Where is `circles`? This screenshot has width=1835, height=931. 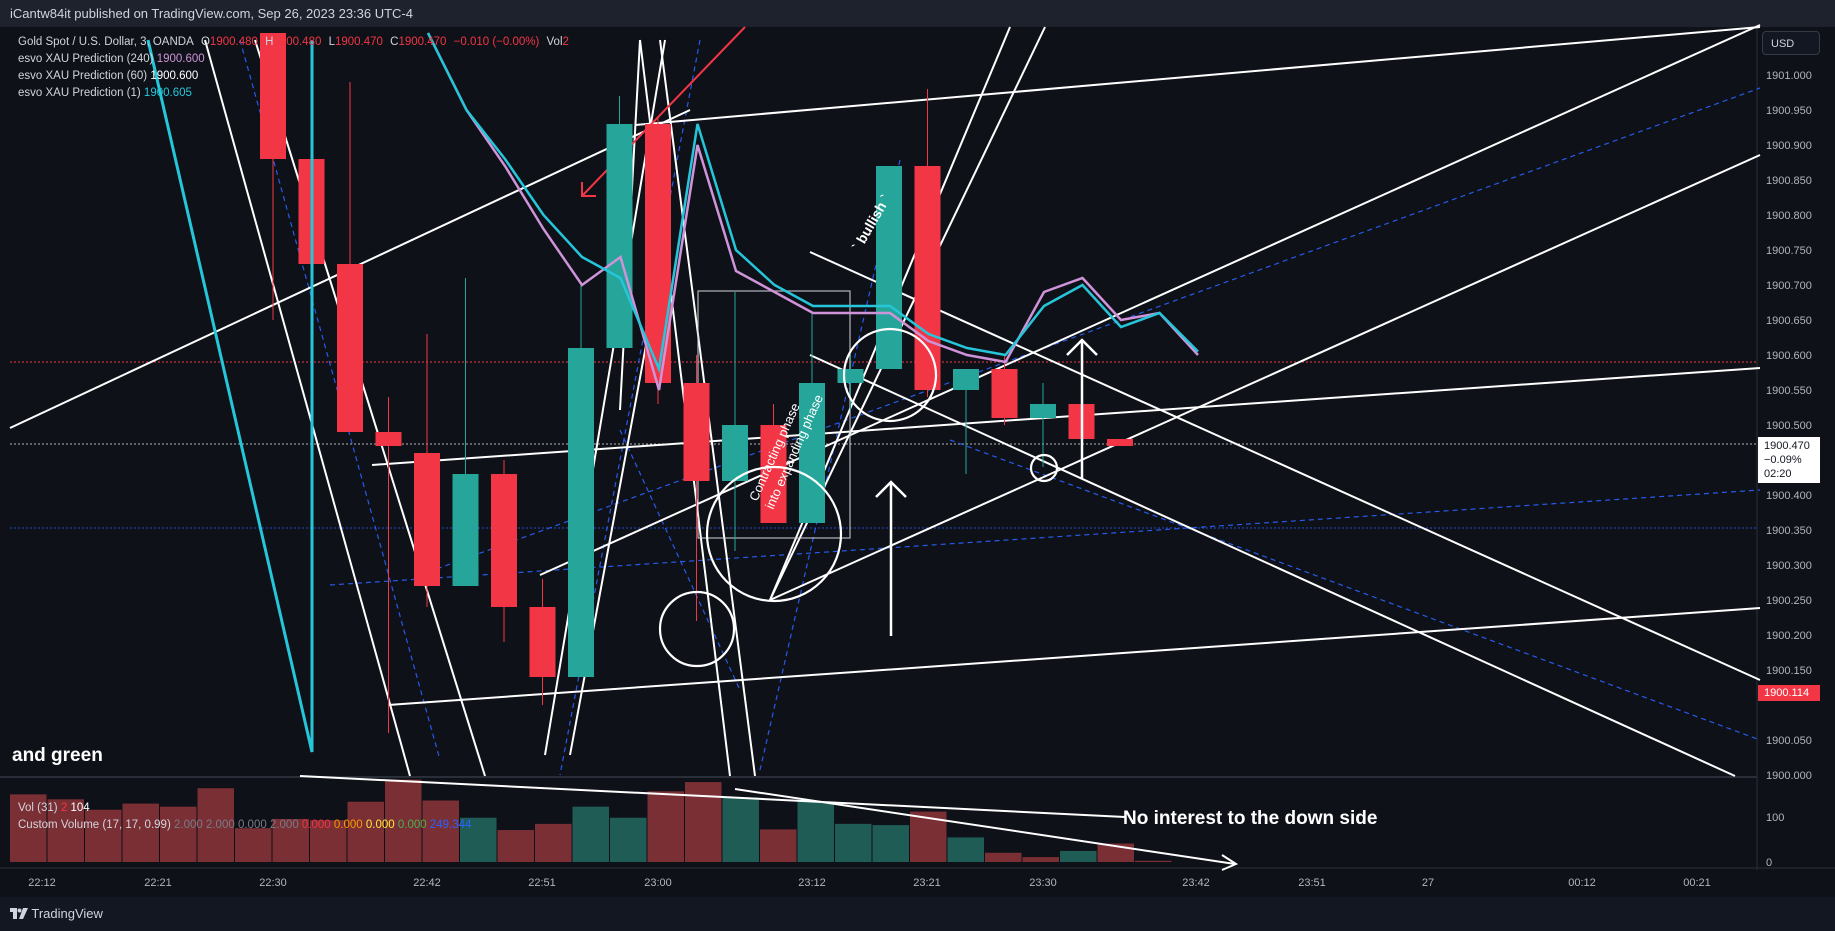
circles is located at coordinates (858, 497).